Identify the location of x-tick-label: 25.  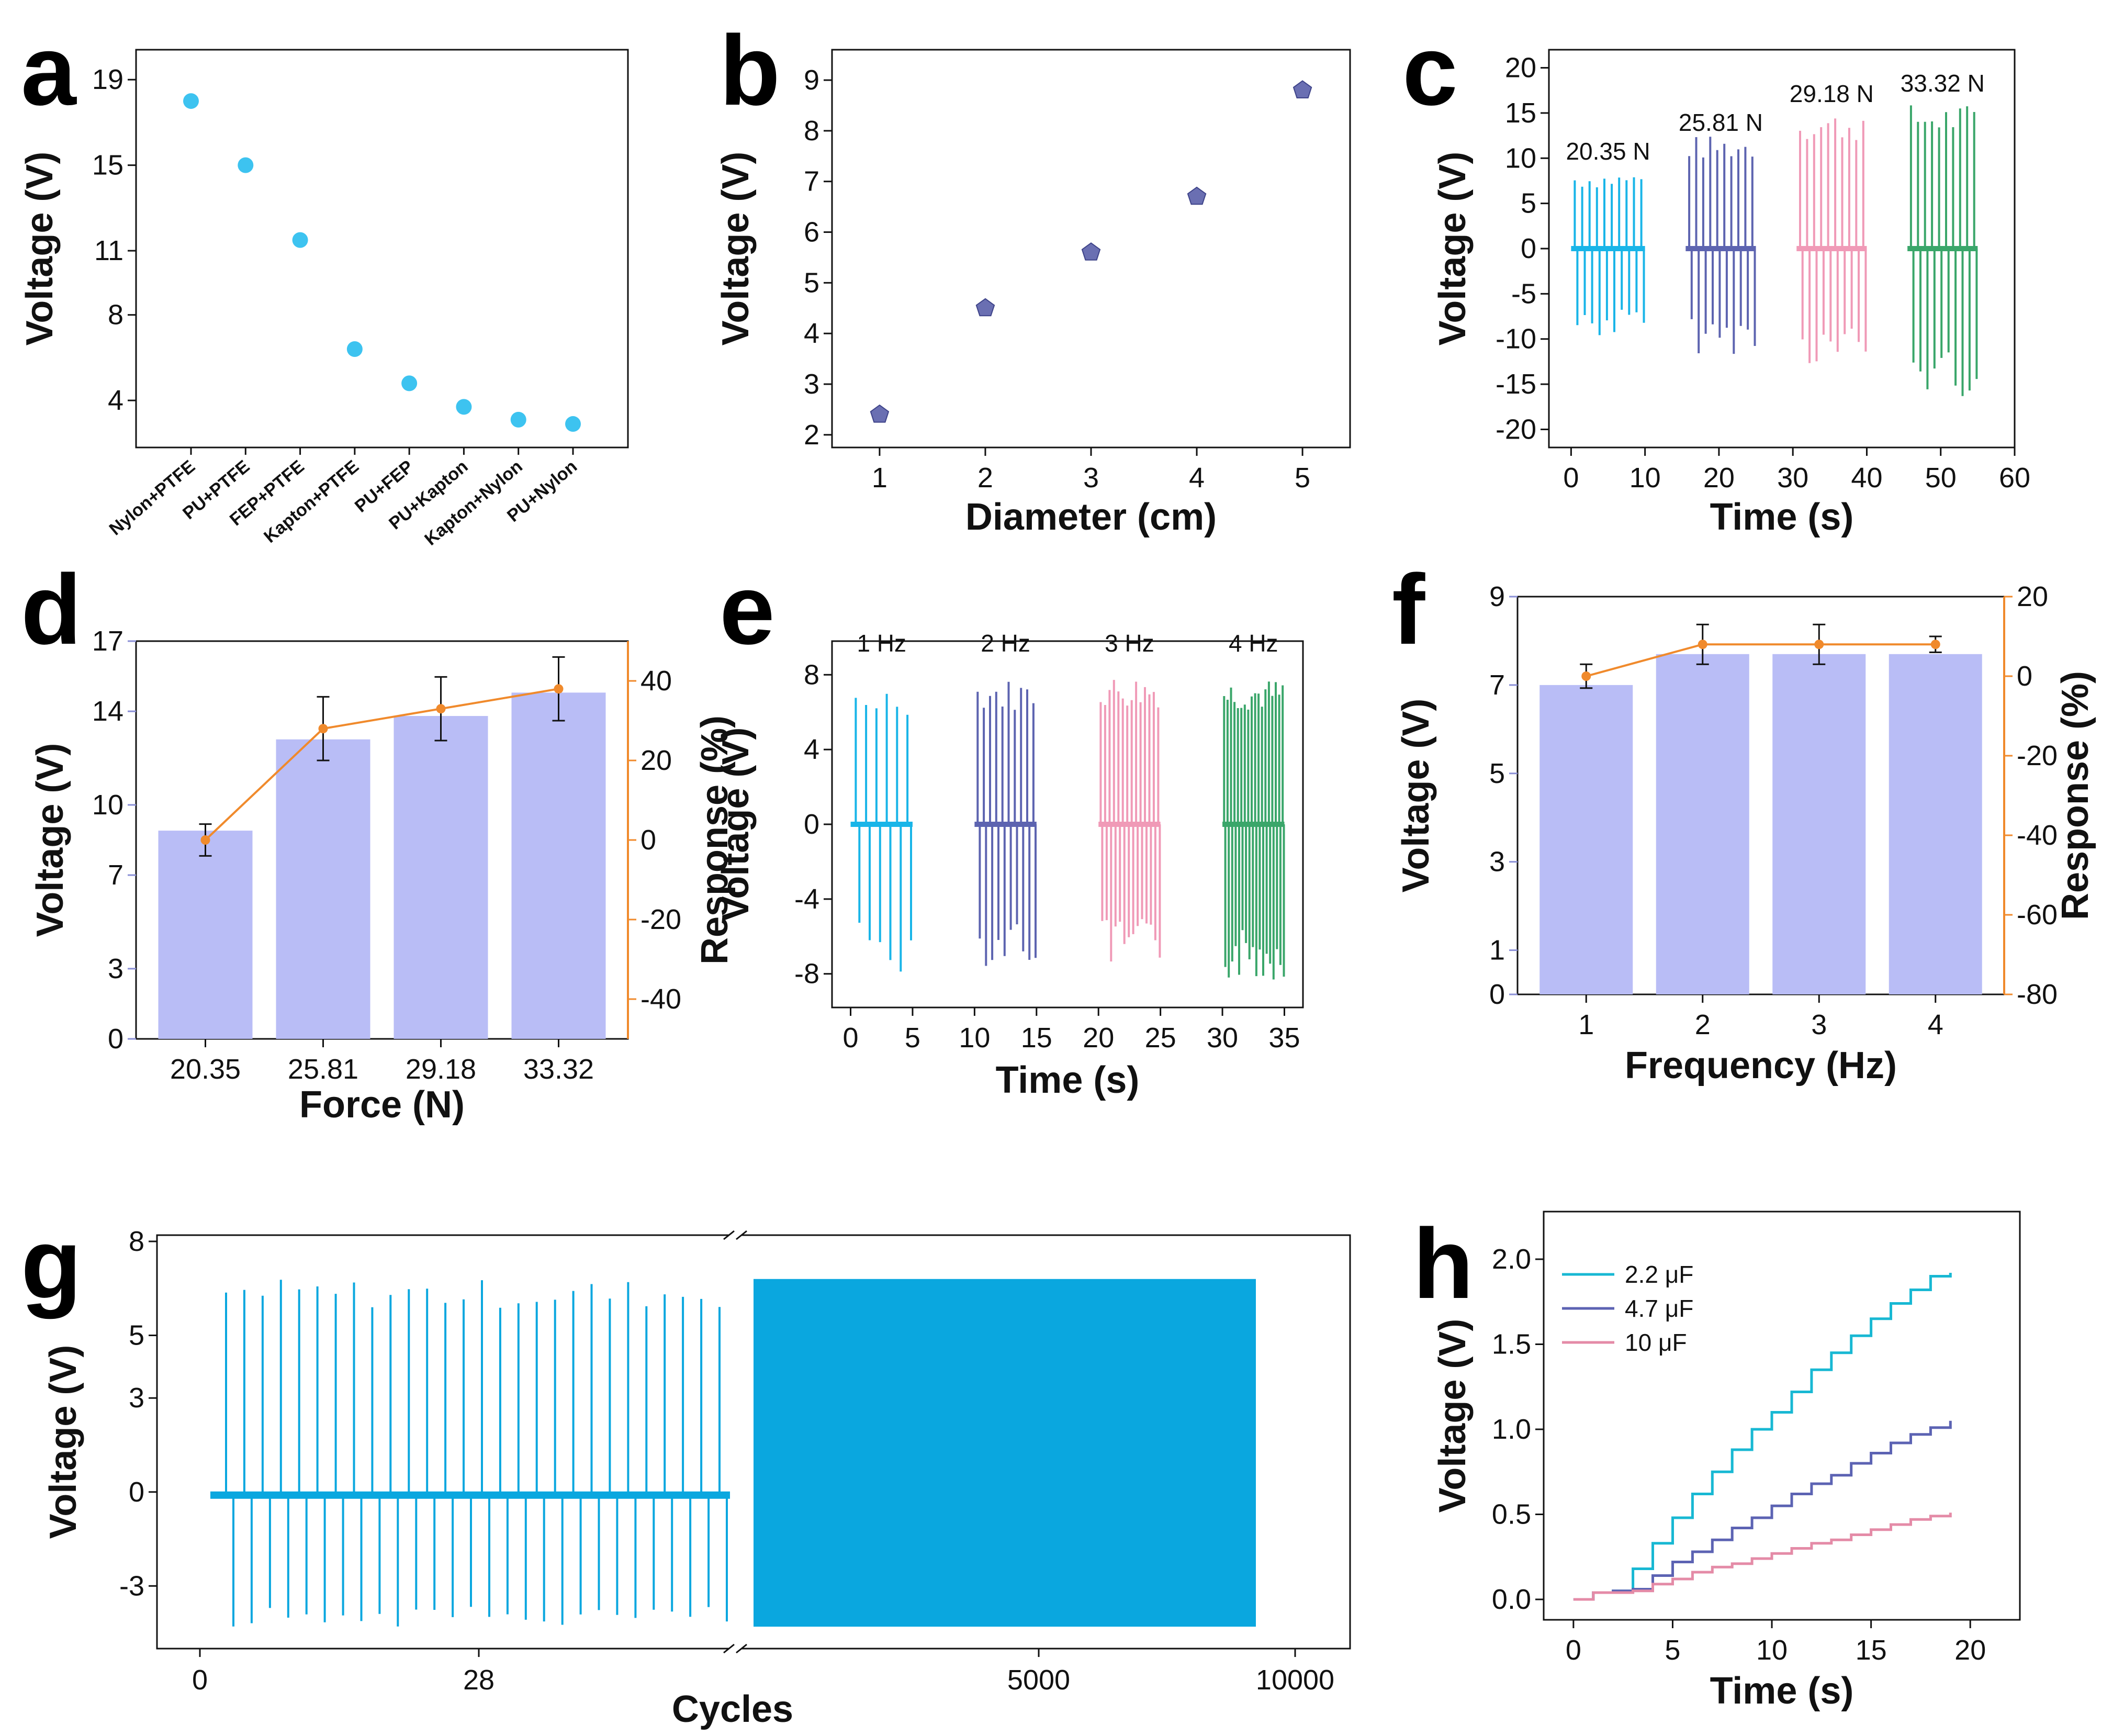
(1161, 1038).